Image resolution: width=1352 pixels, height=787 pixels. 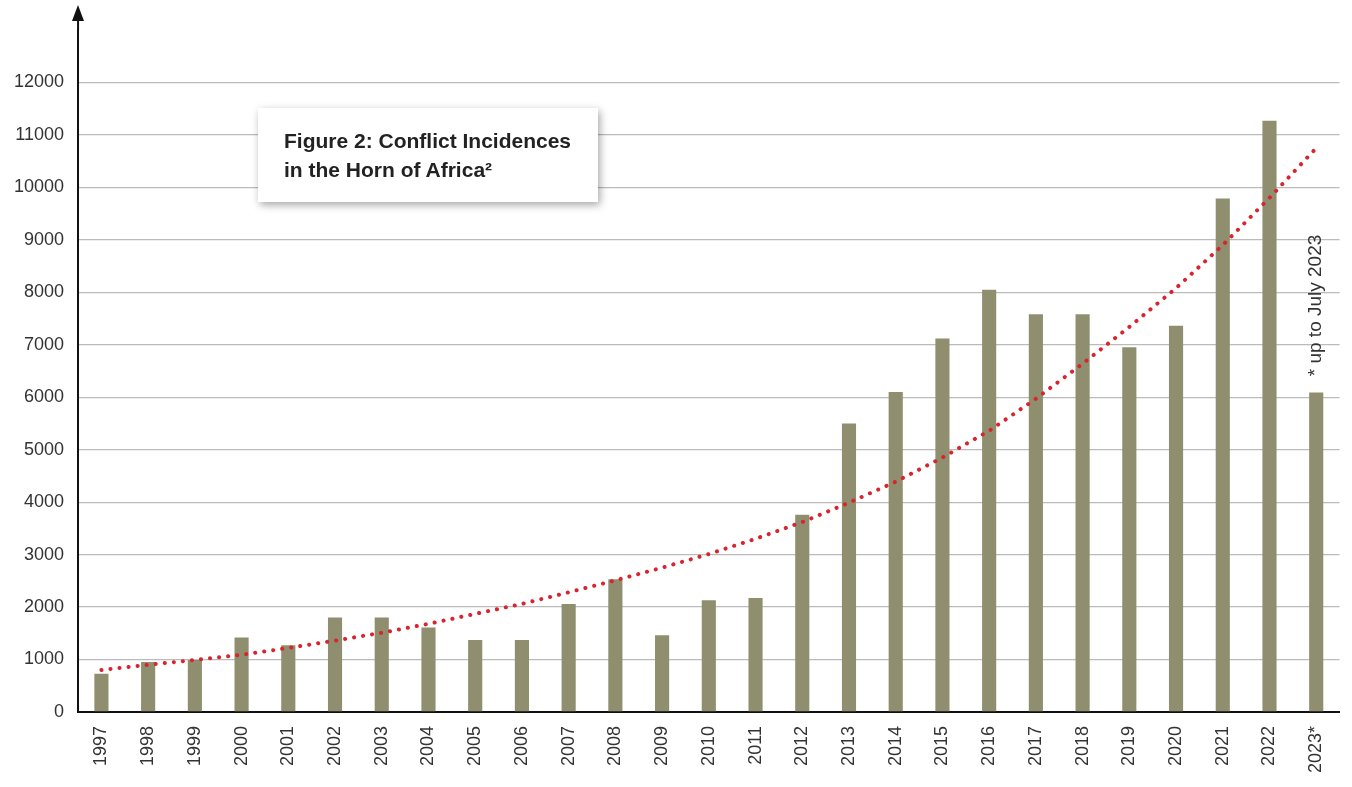 I want to click on x-tick-label: 2016, so click(x=988, y=745).